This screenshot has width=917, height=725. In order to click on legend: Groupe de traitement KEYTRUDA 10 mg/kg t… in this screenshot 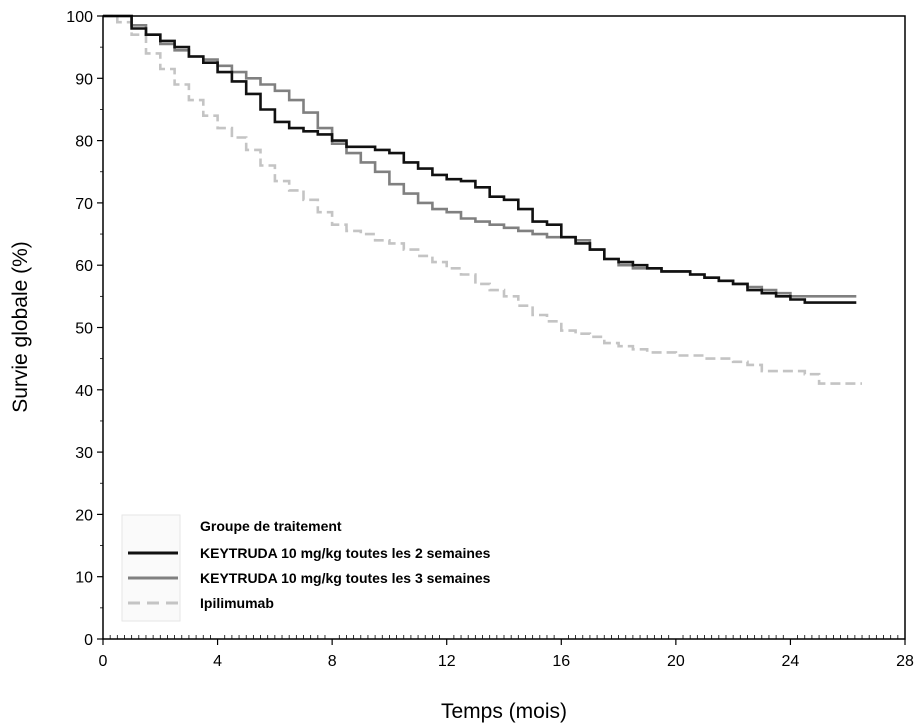, I will do `click(306, 568)`.